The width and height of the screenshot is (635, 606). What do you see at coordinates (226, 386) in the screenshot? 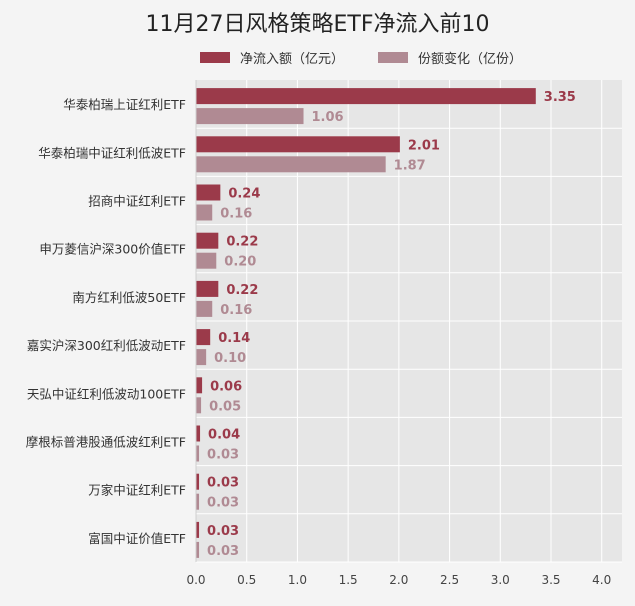
I see `data-label-net-inflow: 0.06` at bounding box center [226, 386].